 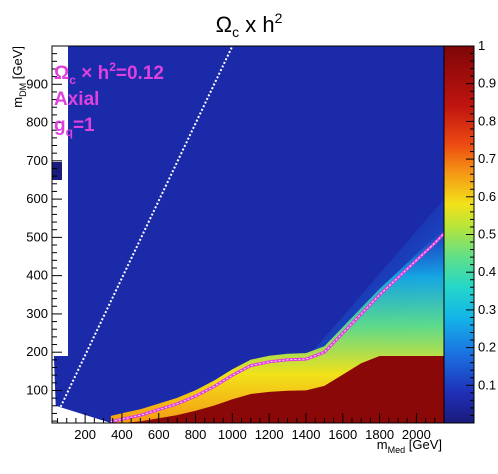 I want to click on colorbar-tick-label: 0.7, so click(x=487, y=158).